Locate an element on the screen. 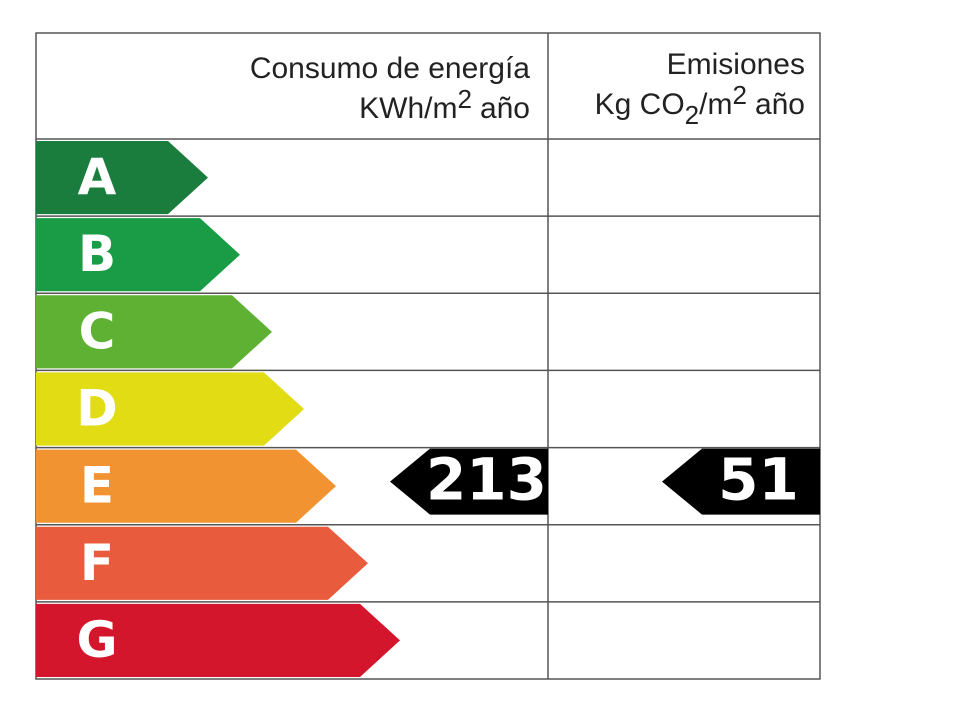 This screenshot has width=960, height=720. unit: /m is located at coordinates (715, 104).